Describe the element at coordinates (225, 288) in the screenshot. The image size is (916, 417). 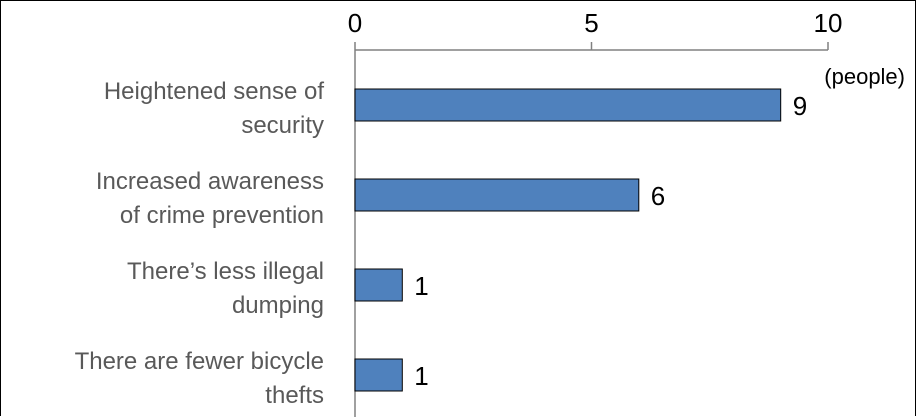
I see `category-label: There’s less illegal dumping` at that location.